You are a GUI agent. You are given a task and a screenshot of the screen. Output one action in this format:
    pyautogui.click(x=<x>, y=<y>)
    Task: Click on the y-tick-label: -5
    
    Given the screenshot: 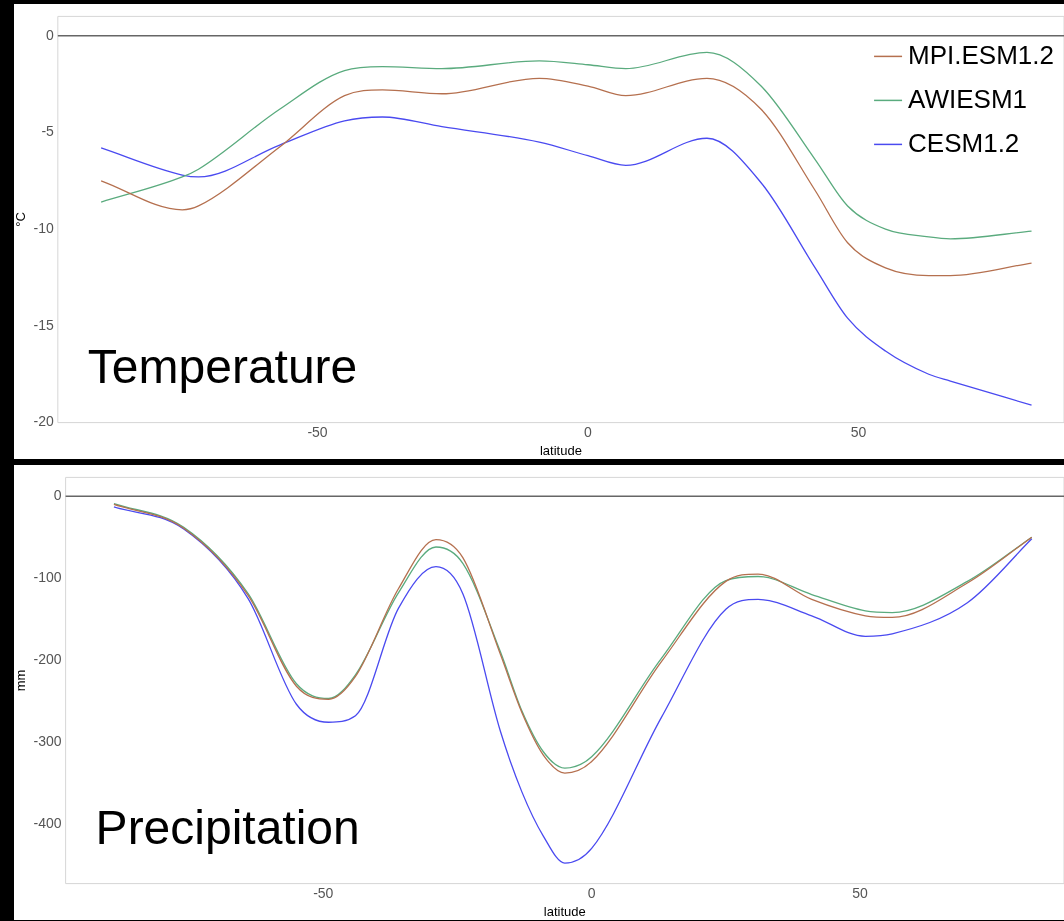 What is the action you would take?
    pyautogui.click(x=48, y=131)
    